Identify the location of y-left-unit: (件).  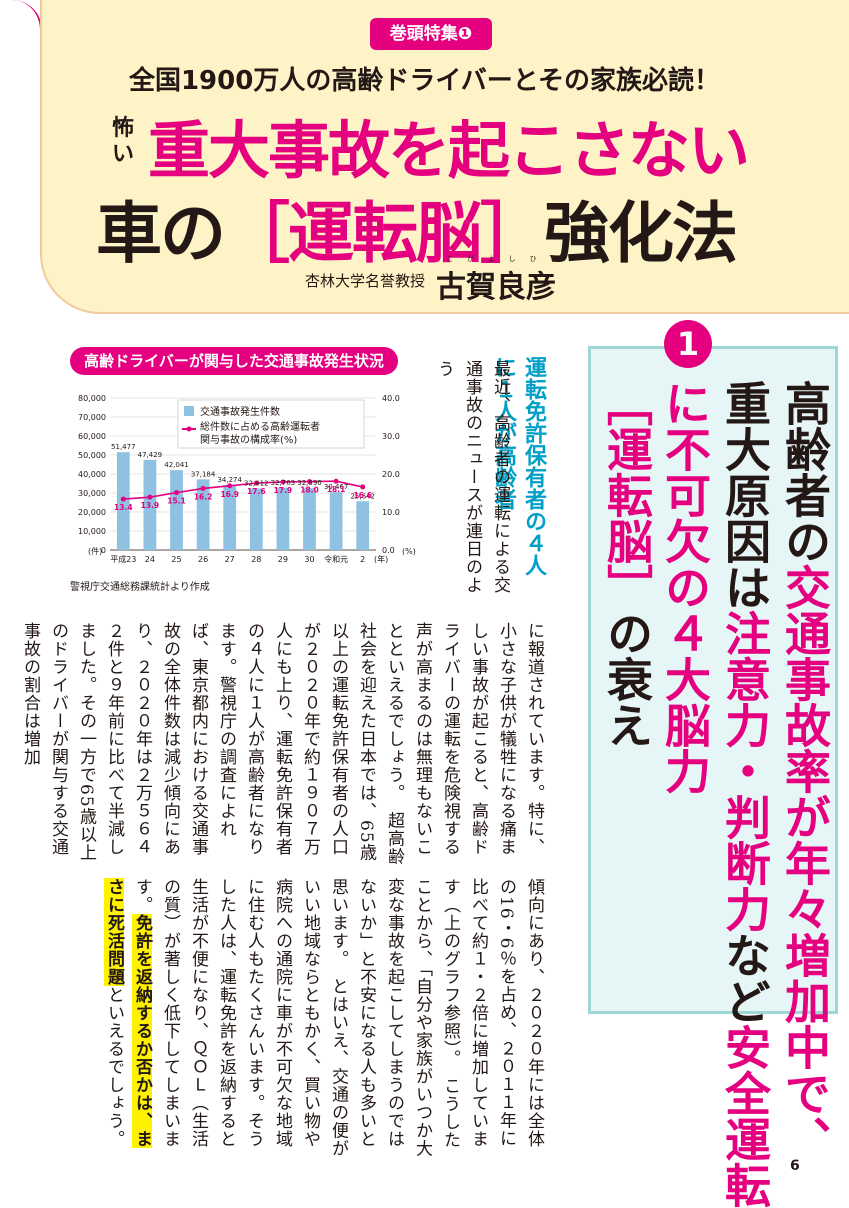
(95, 551).